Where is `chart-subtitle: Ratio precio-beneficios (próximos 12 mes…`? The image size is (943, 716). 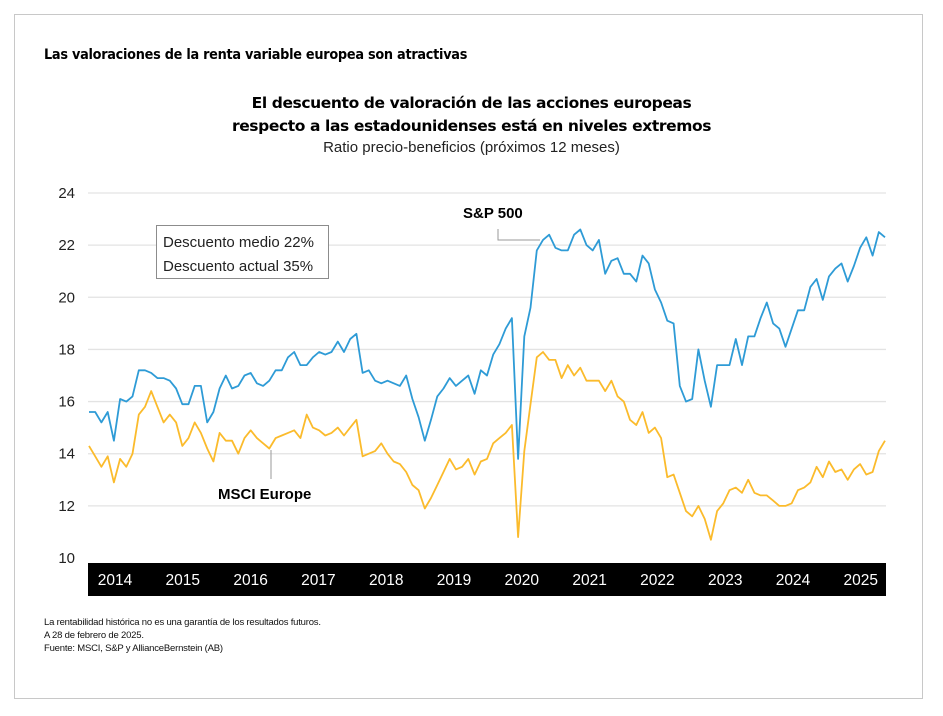
chart-subtitle: Ratio precio-beneficios (próximos 12 mes… is located at coordinates (471, 147).